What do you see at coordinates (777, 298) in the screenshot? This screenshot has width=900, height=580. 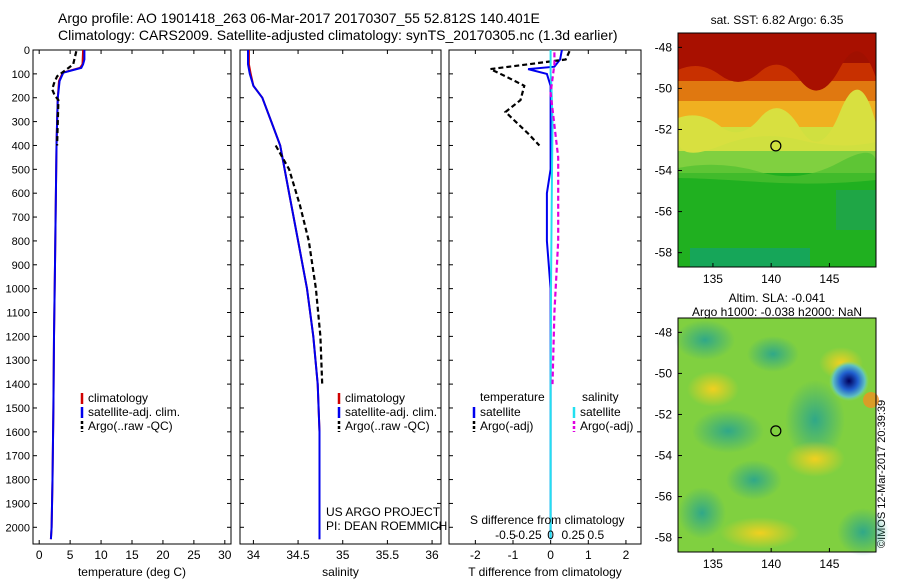 I see `sla-map-title: Altim. SLA: -0.041` at bounding box center [777, 298].